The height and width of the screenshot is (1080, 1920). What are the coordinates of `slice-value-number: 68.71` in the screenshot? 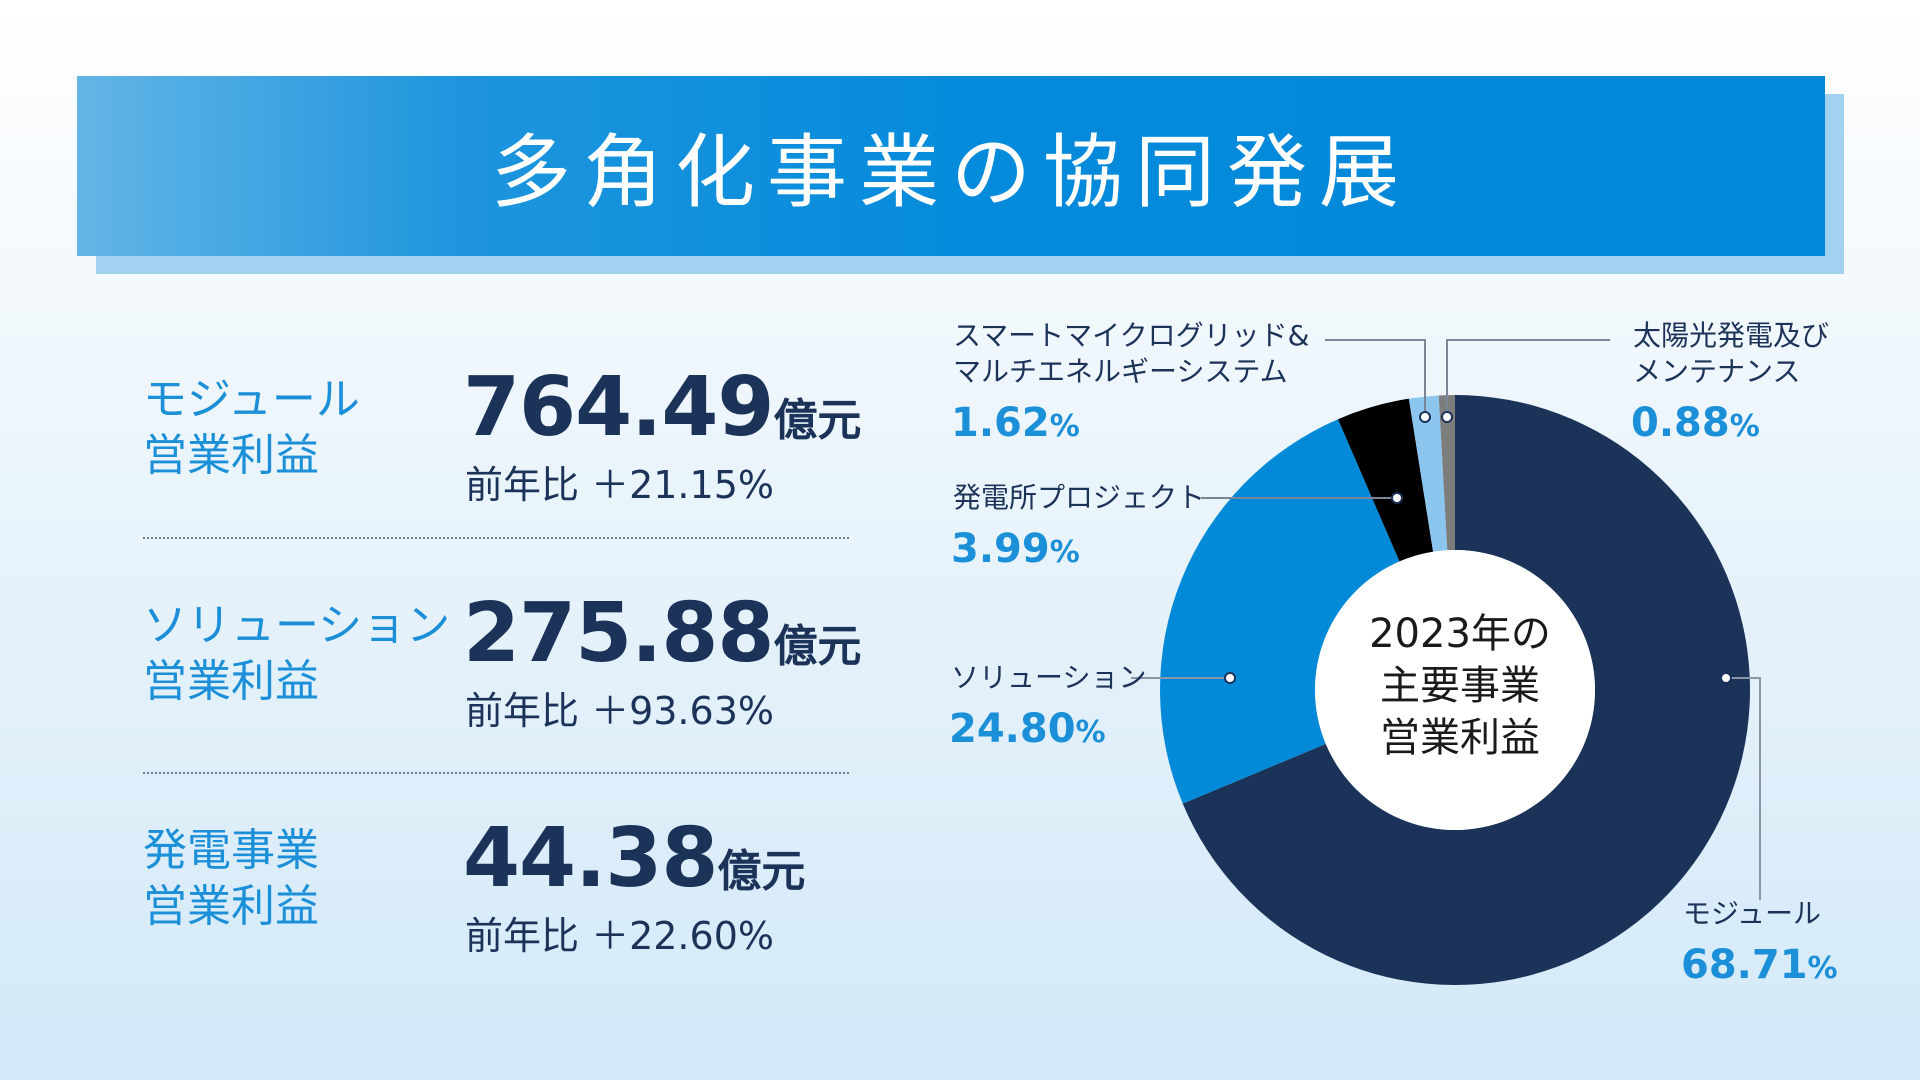 It's located at (1744, 965).